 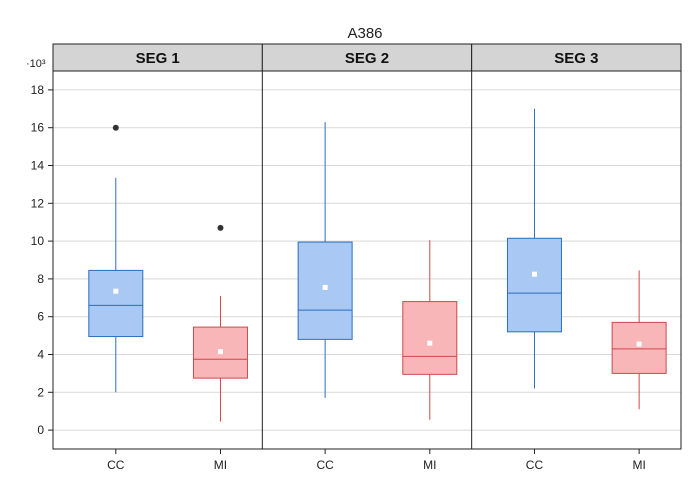 I want to click on y-tick-label: 18, so click(x=38, y=90).